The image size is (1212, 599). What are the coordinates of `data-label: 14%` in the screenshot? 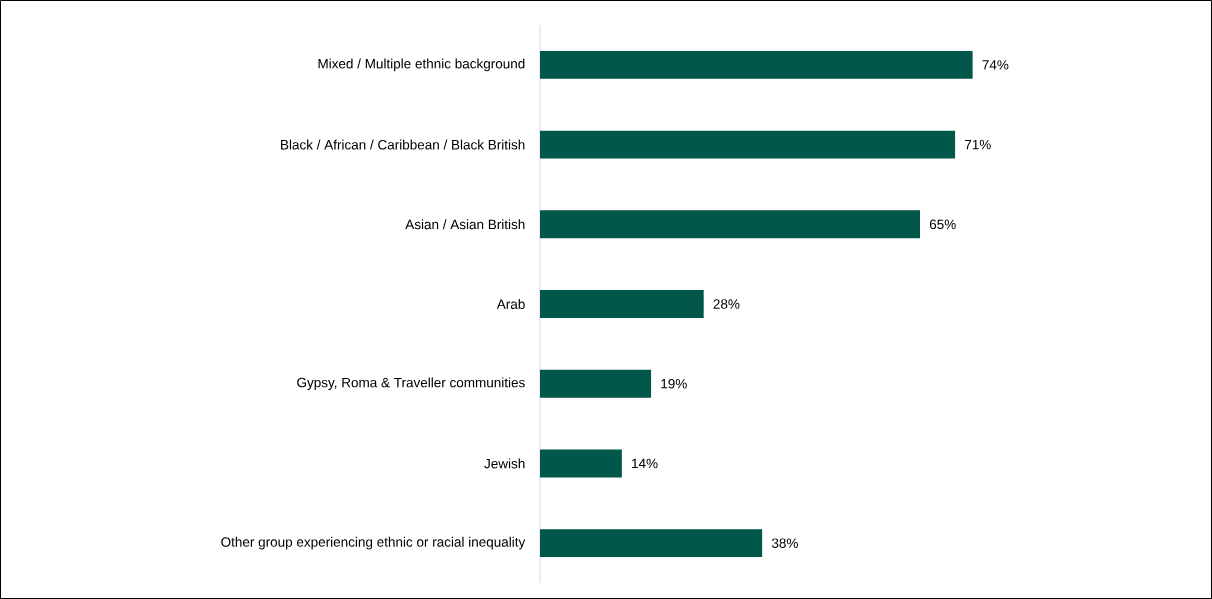 It's located at (645, 463).